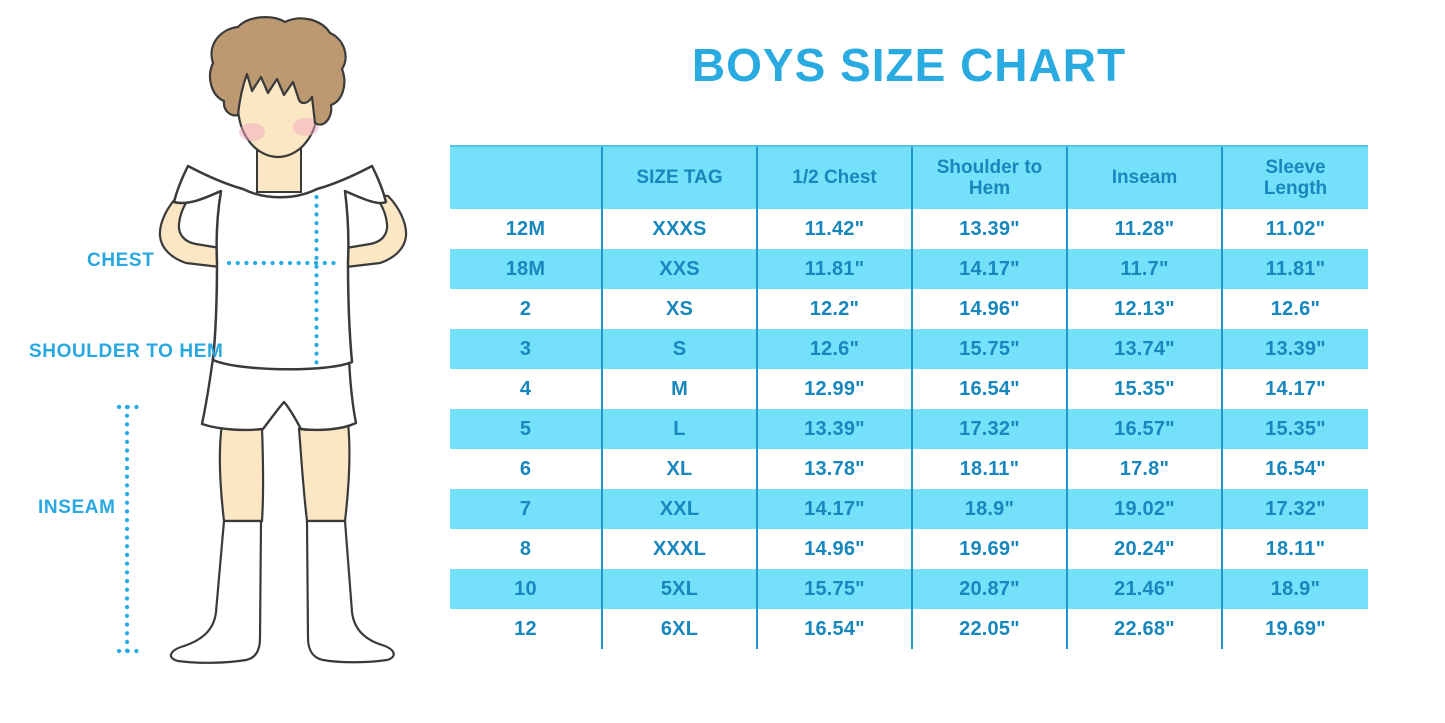 This screenshot has height=723, width=1445. I want to click on left-leg, so click(241, 472).